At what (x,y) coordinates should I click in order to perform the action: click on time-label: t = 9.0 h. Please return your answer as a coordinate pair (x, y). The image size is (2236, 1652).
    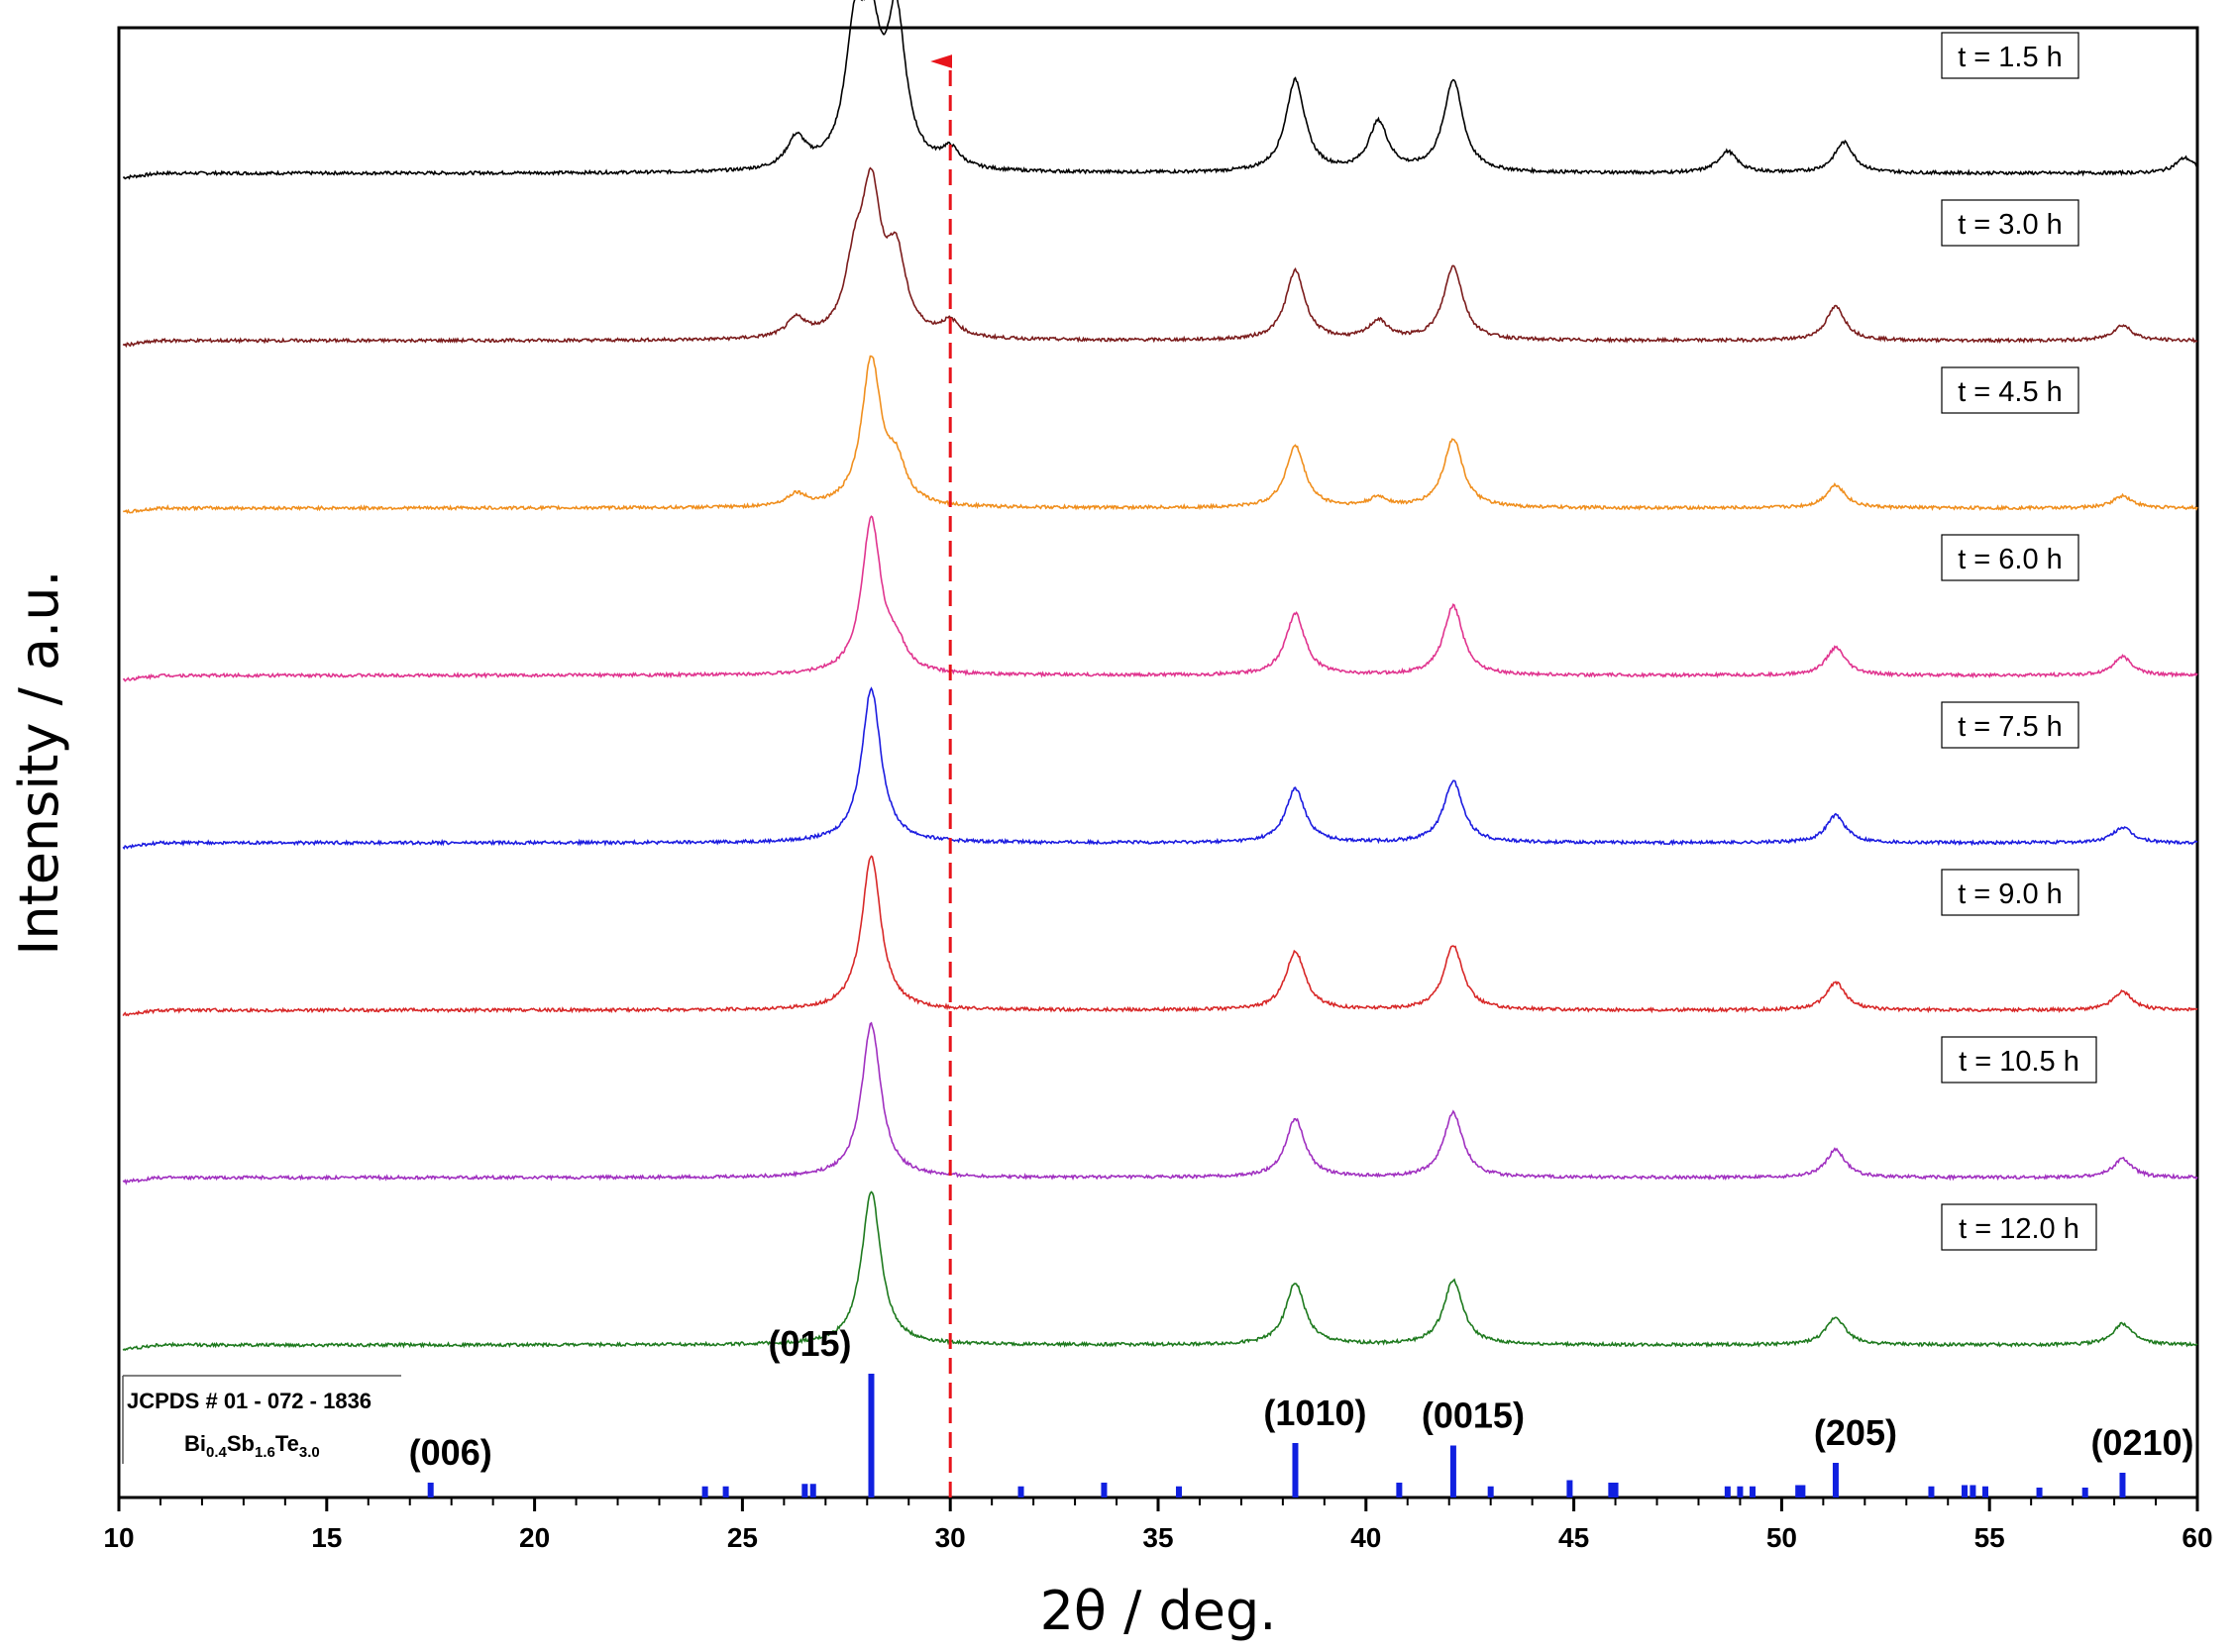
    Looking at the image, I should click on (2010, 894).